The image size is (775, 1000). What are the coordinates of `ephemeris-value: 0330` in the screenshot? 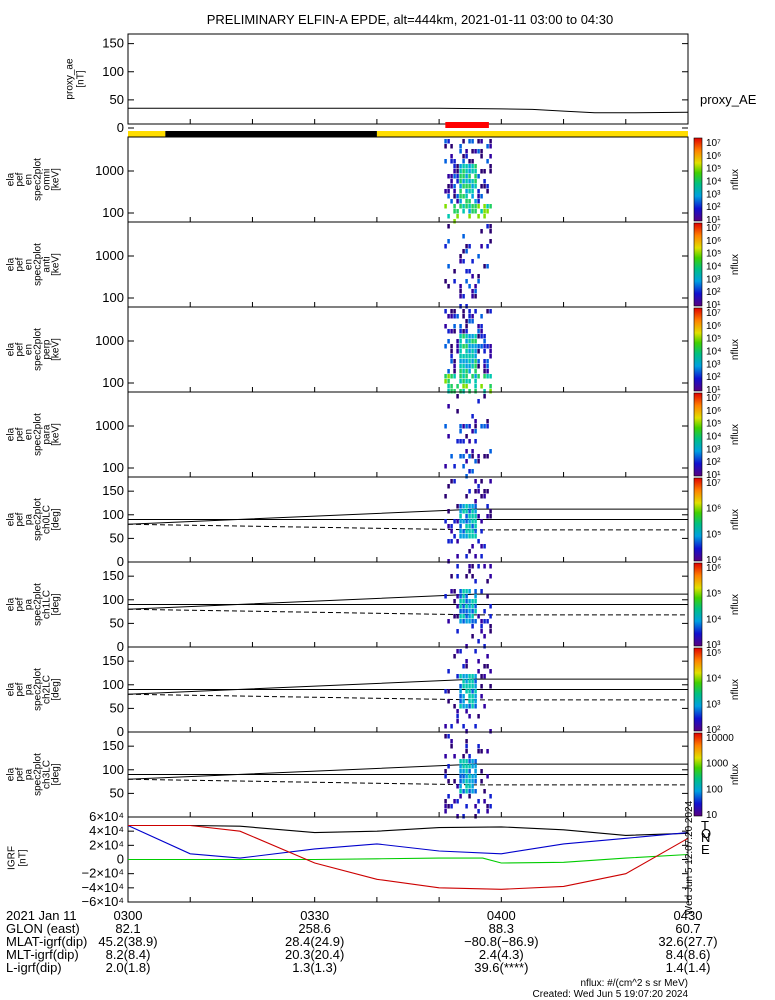 It's located at (314, 915).